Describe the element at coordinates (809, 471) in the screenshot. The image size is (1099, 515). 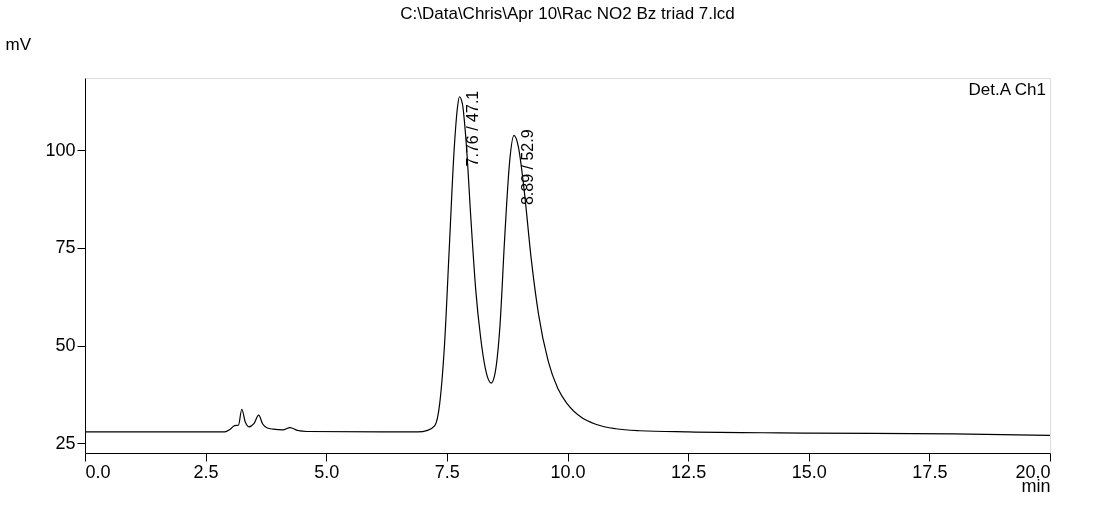
I see `x-tick-label: 15.0` at that location.